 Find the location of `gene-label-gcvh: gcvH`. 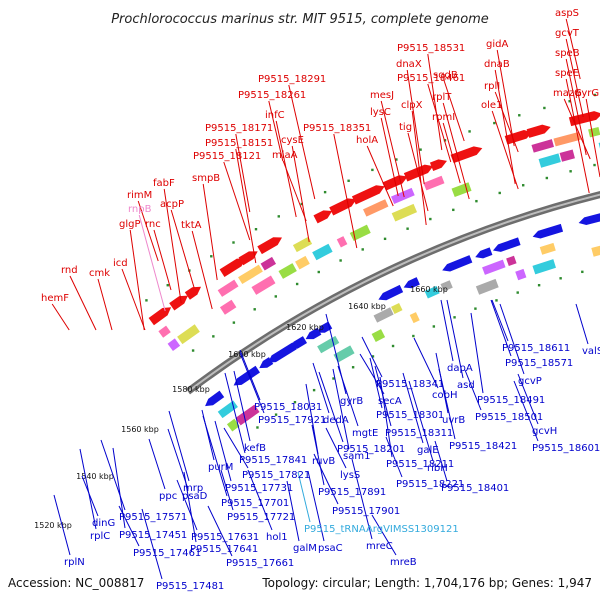

gene-label-gcvh: gcvH is located at coordinates (544, 431).